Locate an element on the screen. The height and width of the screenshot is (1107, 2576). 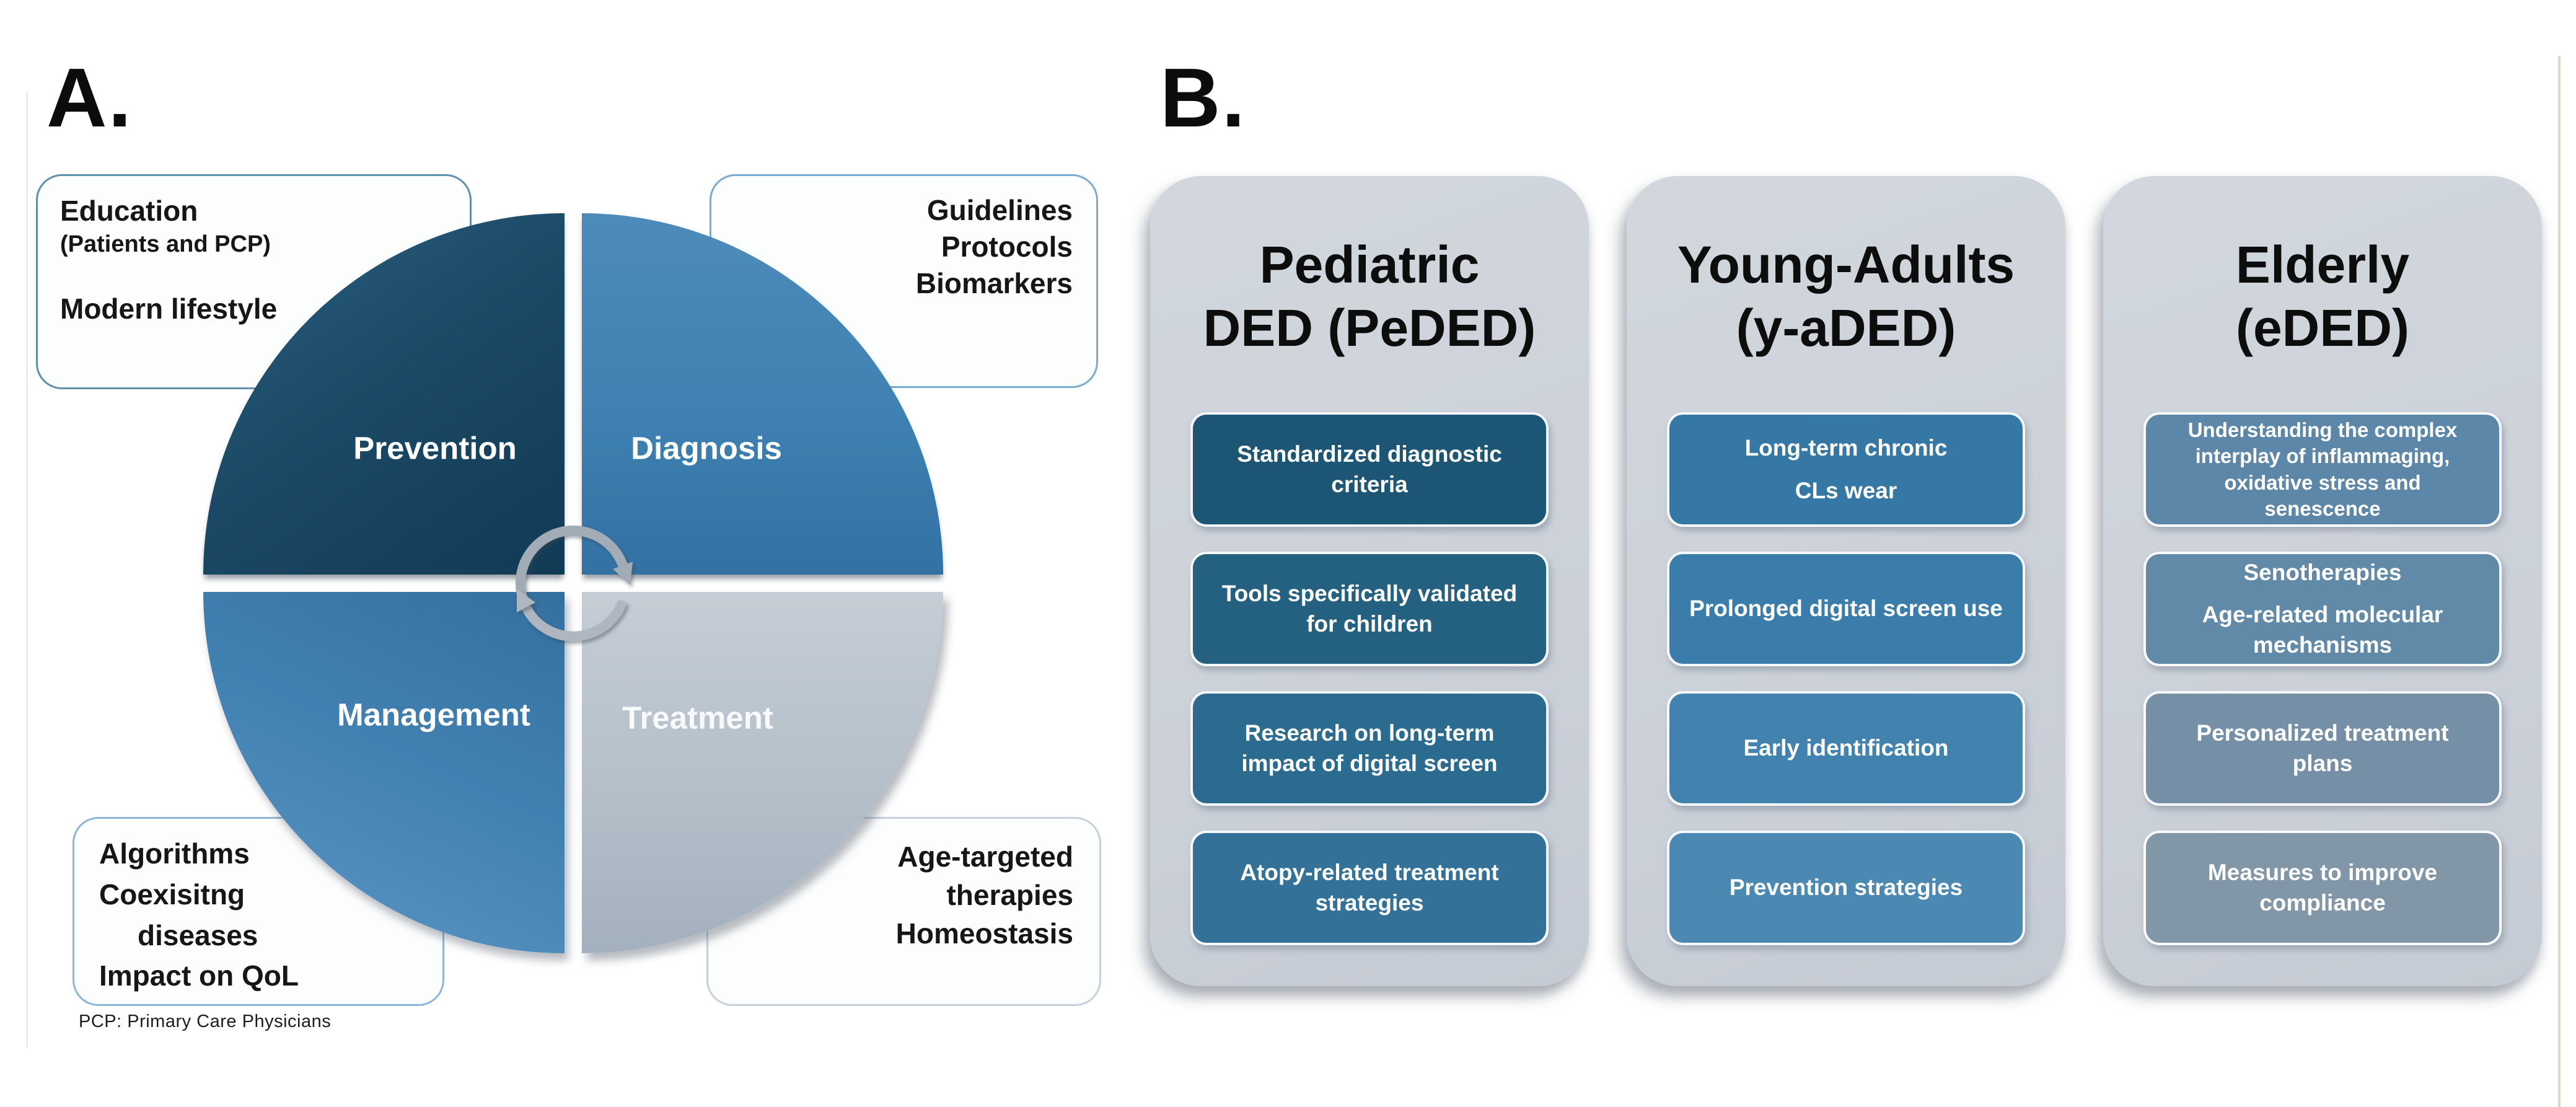
note-line: (Patients and PCP) is located at coordinates (165, 244).